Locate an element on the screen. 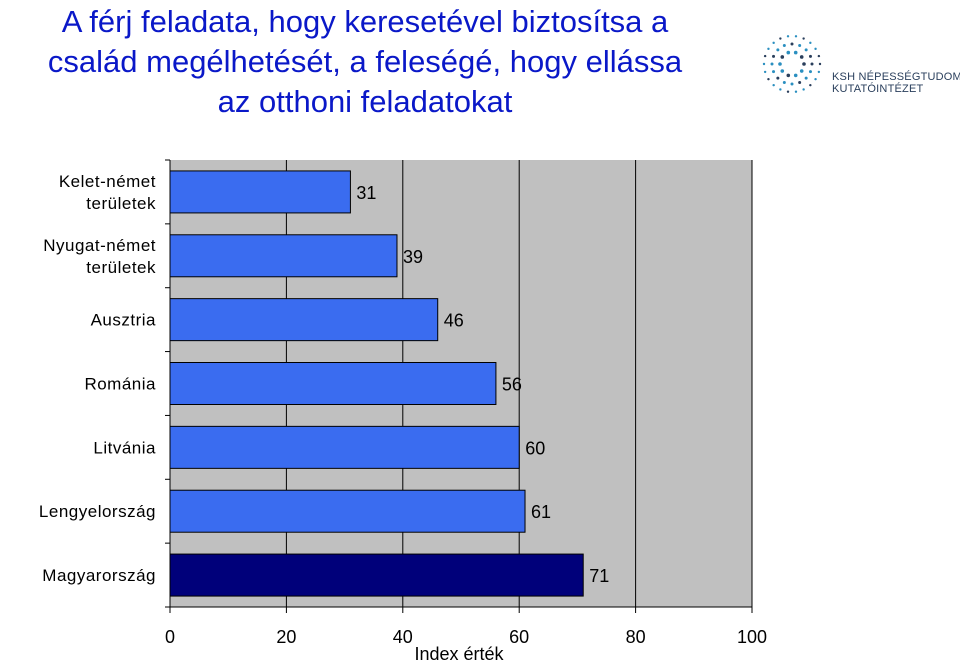  logo-text-line-1: KSH NÉPESSÉGTUDOMÁNYI is located at coordinates (896, 77).